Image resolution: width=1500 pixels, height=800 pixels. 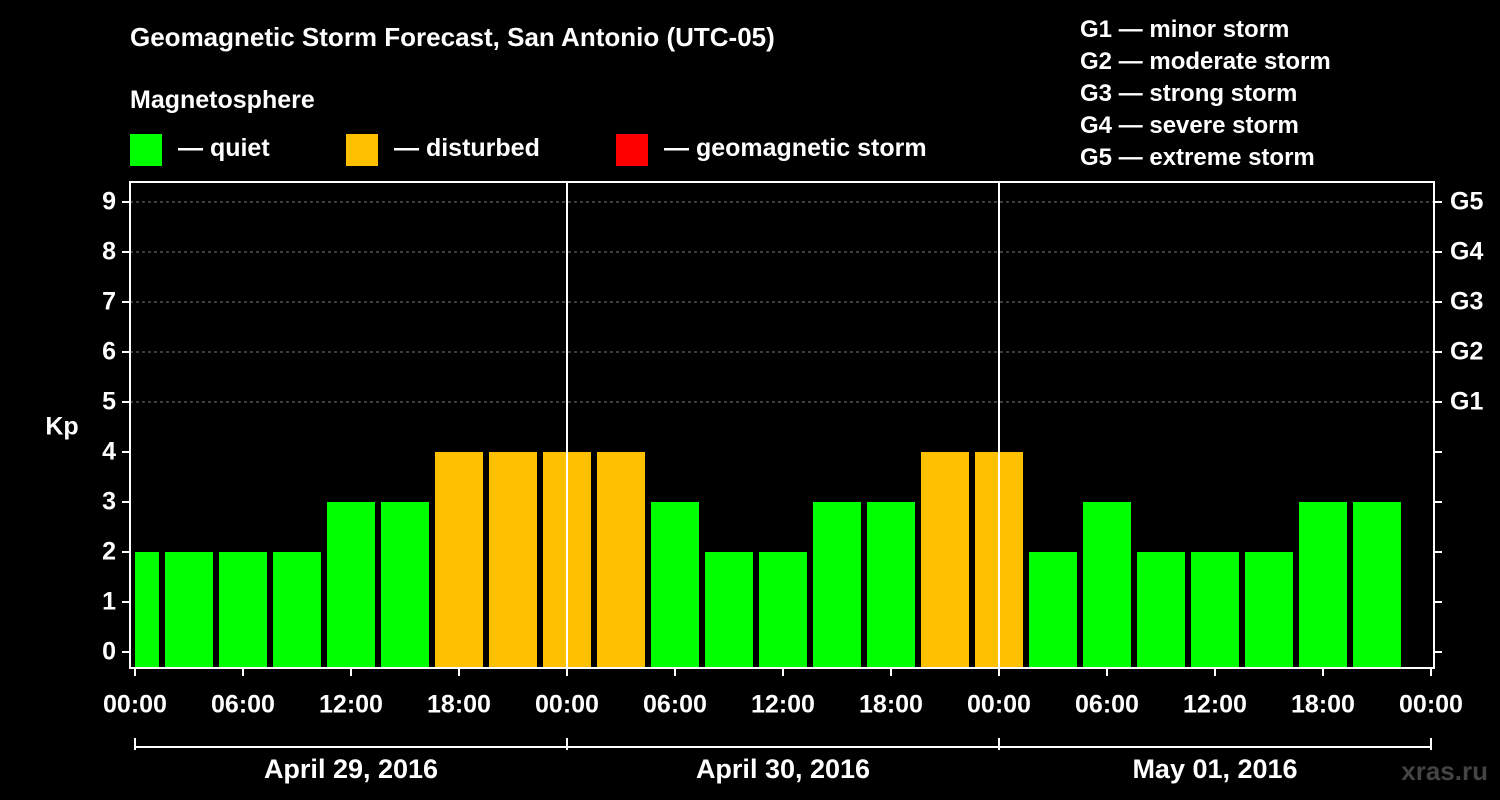 I want to click on day-label: May 01, 2016, so click(x=1214, y=769).